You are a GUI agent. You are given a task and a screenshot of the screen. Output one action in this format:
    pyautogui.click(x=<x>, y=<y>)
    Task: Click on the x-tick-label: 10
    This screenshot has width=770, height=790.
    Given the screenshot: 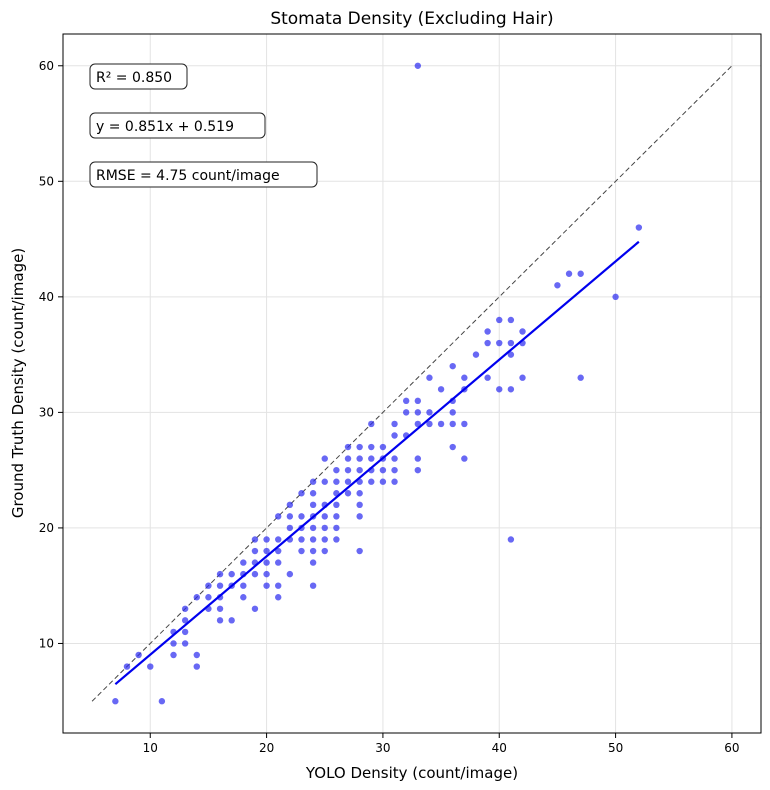 What is the action you would take?
    pyautogui.click(x=150, y=748)
    